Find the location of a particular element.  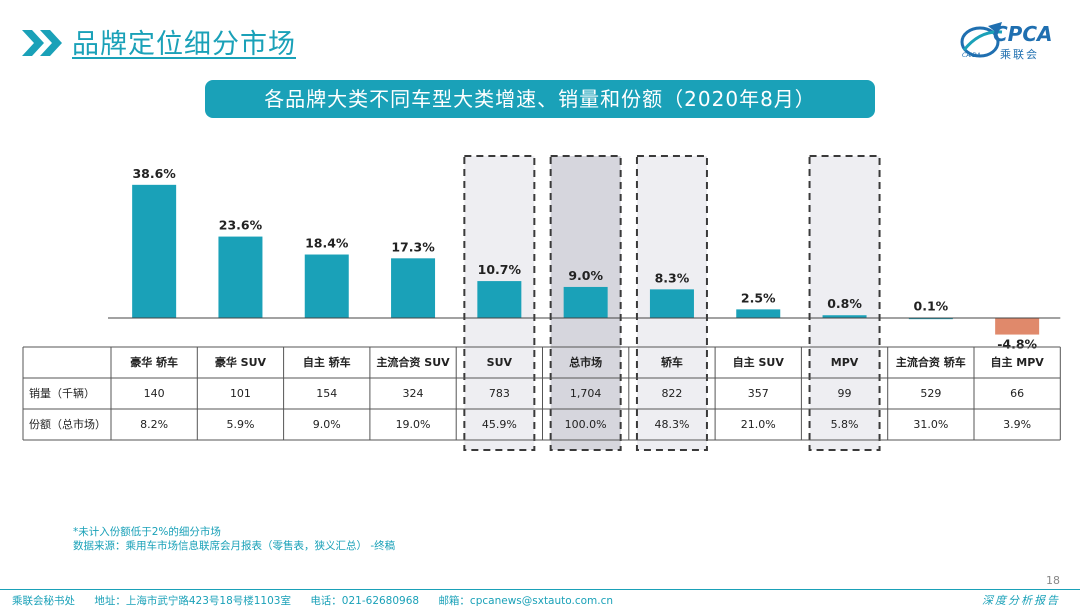

data-label: 0.8% is located at coordinates (844, 303).